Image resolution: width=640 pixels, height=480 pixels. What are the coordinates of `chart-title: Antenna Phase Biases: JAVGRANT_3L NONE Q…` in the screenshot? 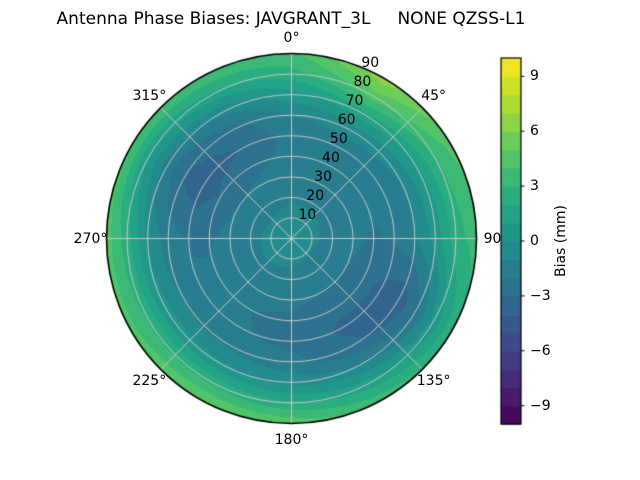 It's located at (291, 19).